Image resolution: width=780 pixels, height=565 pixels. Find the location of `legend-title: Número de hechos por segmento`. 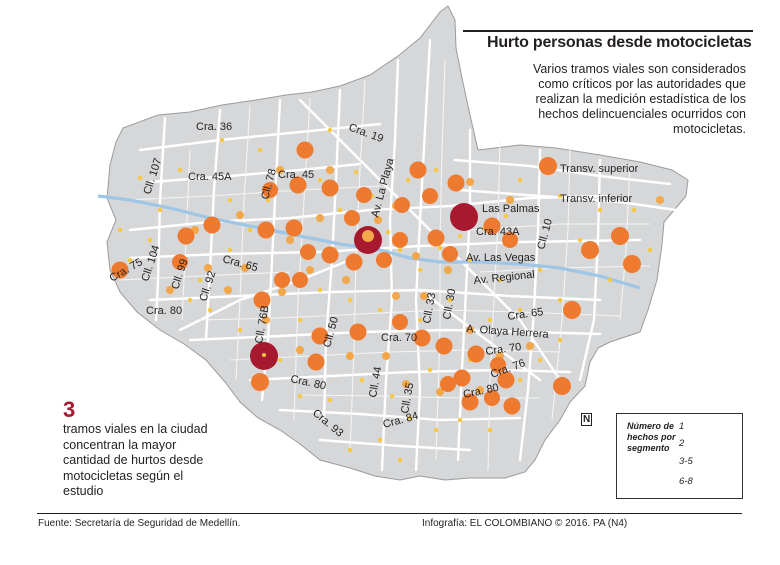

legend-title: Número de hechos por segmento is located at coordinates (651, 437).